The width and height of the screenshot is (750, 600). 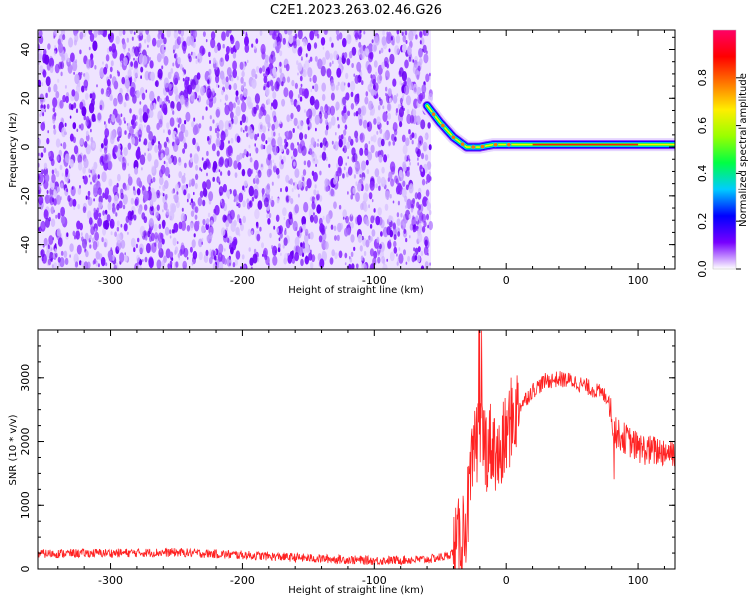 I want to click on snr-x-tick-label: -300, so click(x=110, y=580).